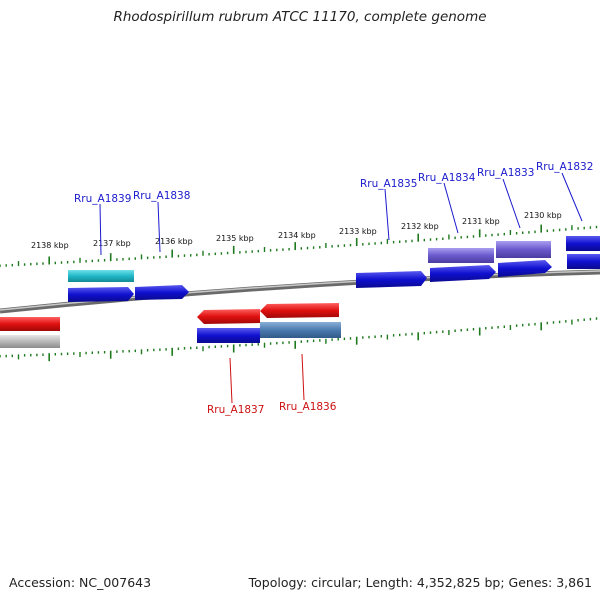 This screenshot has height=600, width=600. I want to click on gene-label: Rru_A1839, so click(102, 199).